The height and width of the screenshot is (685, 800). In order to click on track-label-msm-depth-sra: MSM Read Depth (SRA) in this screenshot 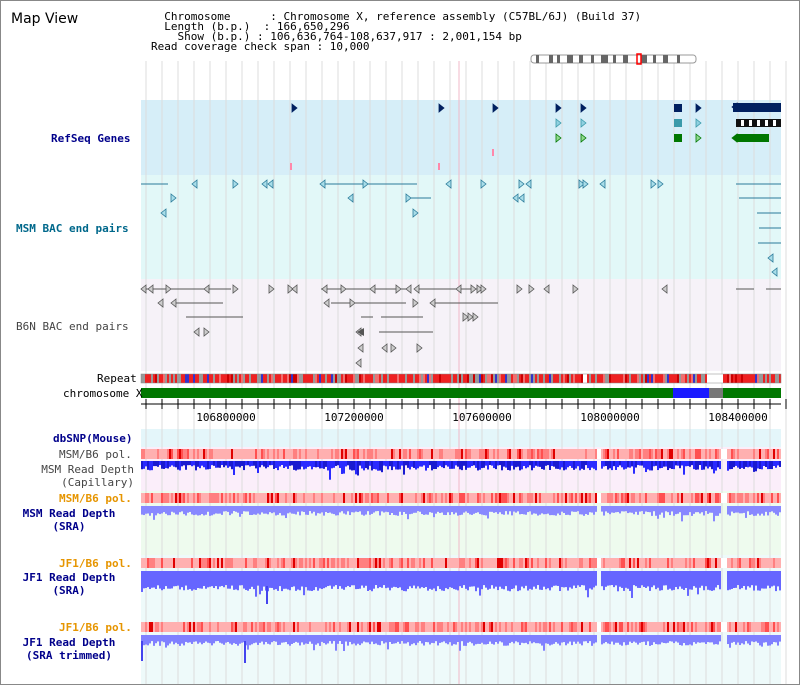, I will do `click(69, 520)`.